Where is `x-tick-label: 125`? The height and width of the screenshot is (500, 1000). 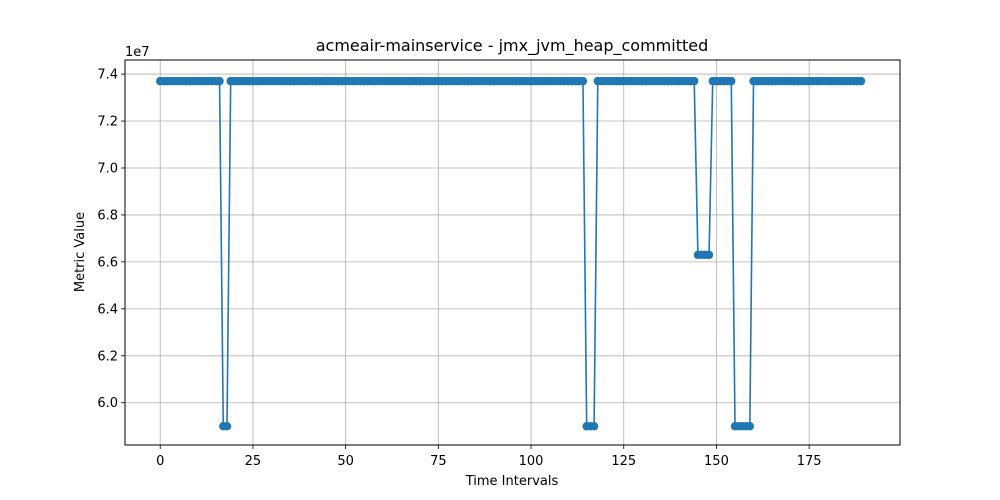
x-tick-label: 125 is located at coordinates (623, 461).